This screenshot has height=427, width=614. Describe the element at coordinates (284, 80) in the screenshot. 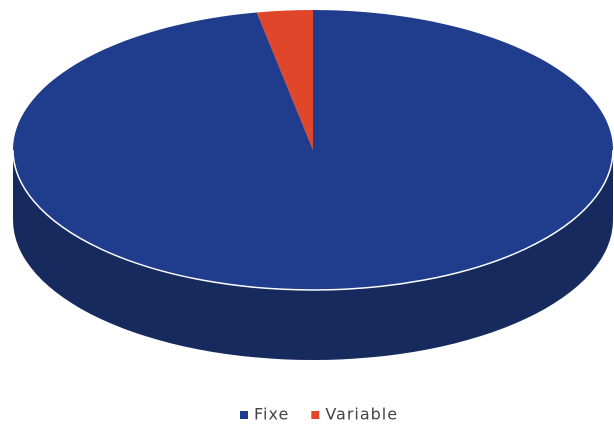

I see `pie-slice` at that location.